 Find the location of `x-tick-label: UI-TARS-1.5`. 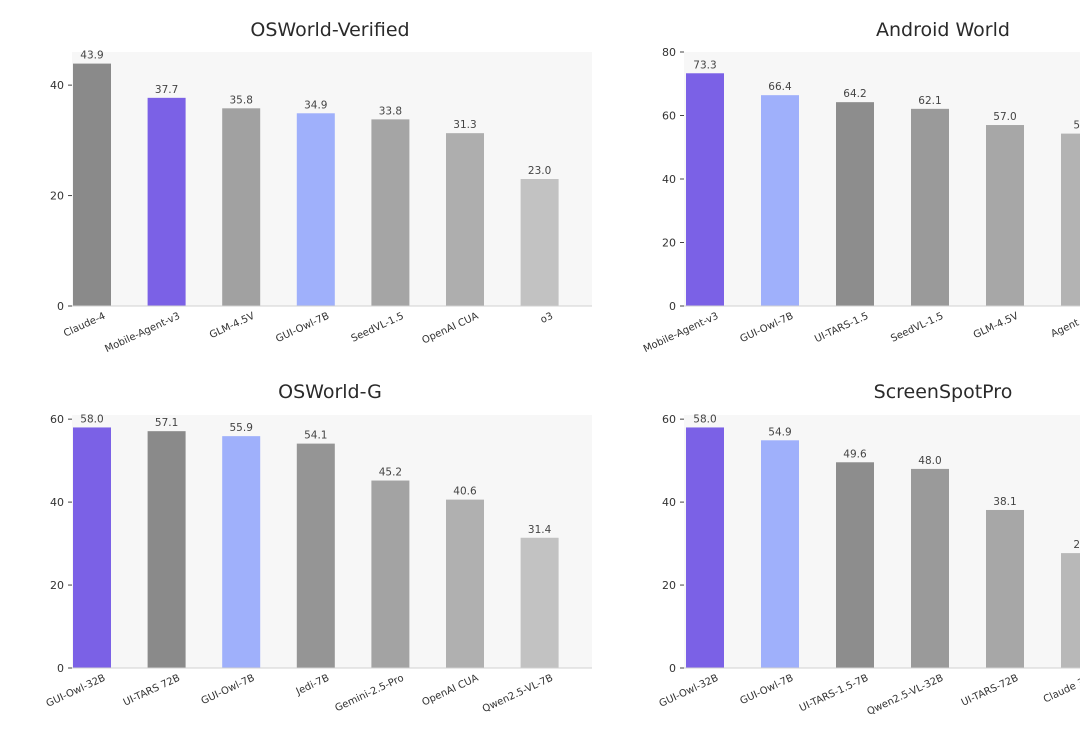

x-tick-label: UI-TARS-1.5 is located at coordinates (841, 328).